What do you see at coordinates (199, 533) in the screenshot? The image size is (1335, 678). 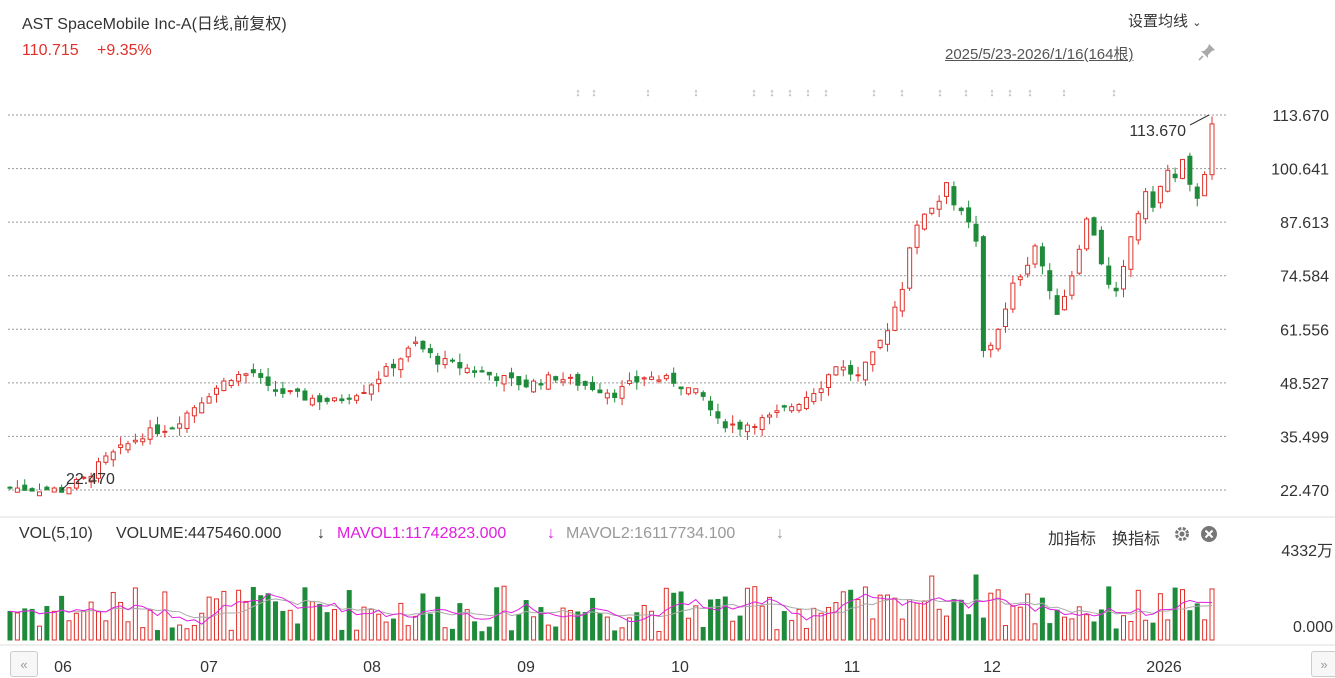 I see `volume-value: VOLUME:4475460.000` at bounding box center [199, 533].